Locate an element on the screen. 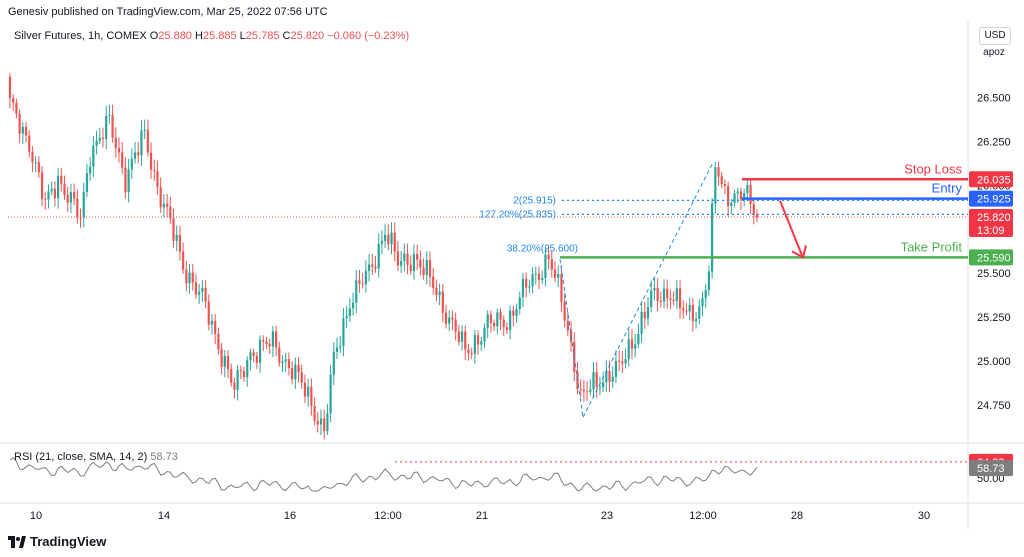 The width and height of the screenshot is (1024, 557). change-value: −0.060 (−0.23%) is located at coordinates (368, 36).